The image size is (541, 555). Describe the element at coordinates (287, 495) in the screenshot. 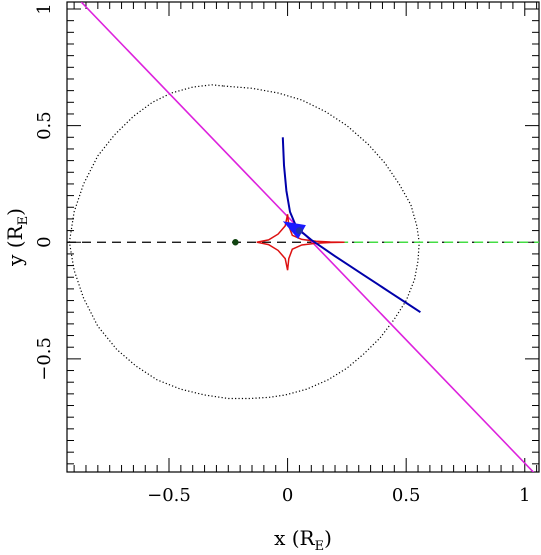

I see `x-tick-label: 0` at that location.